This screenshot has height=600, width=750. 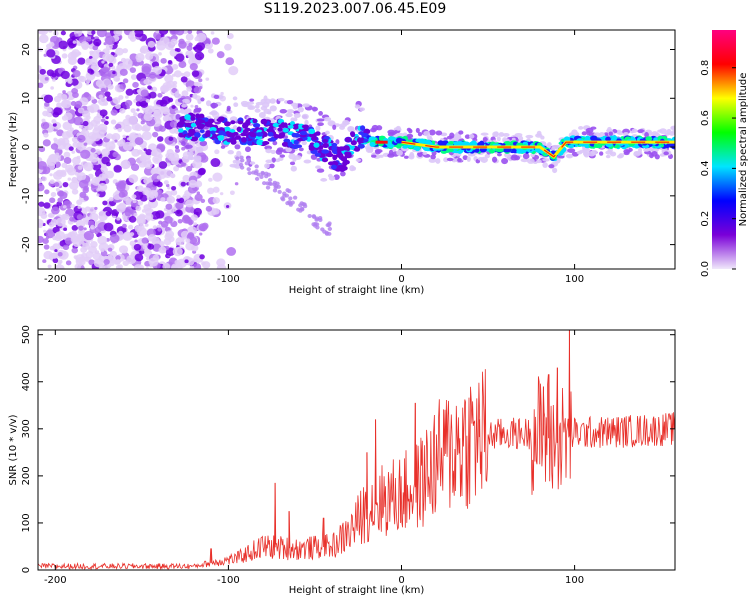 I want to click on x-tick-label: 0, so click(x=401, y=279).